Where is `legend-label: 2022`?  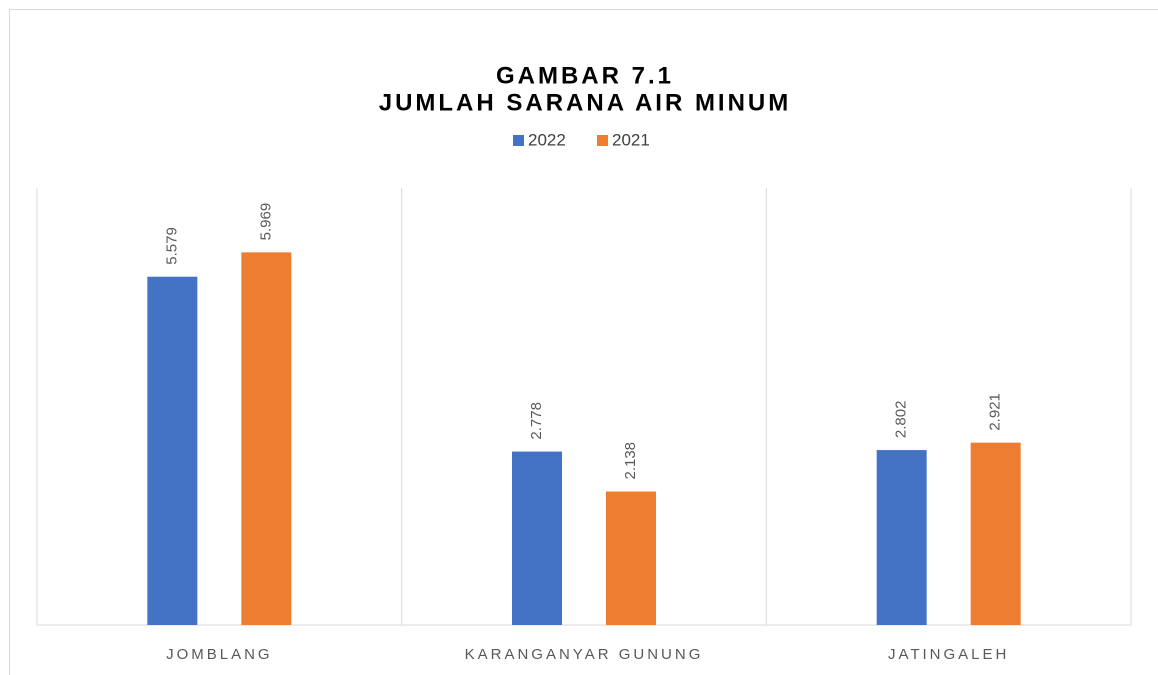 legend-label: 2022 is located at coordinates (547, 139).